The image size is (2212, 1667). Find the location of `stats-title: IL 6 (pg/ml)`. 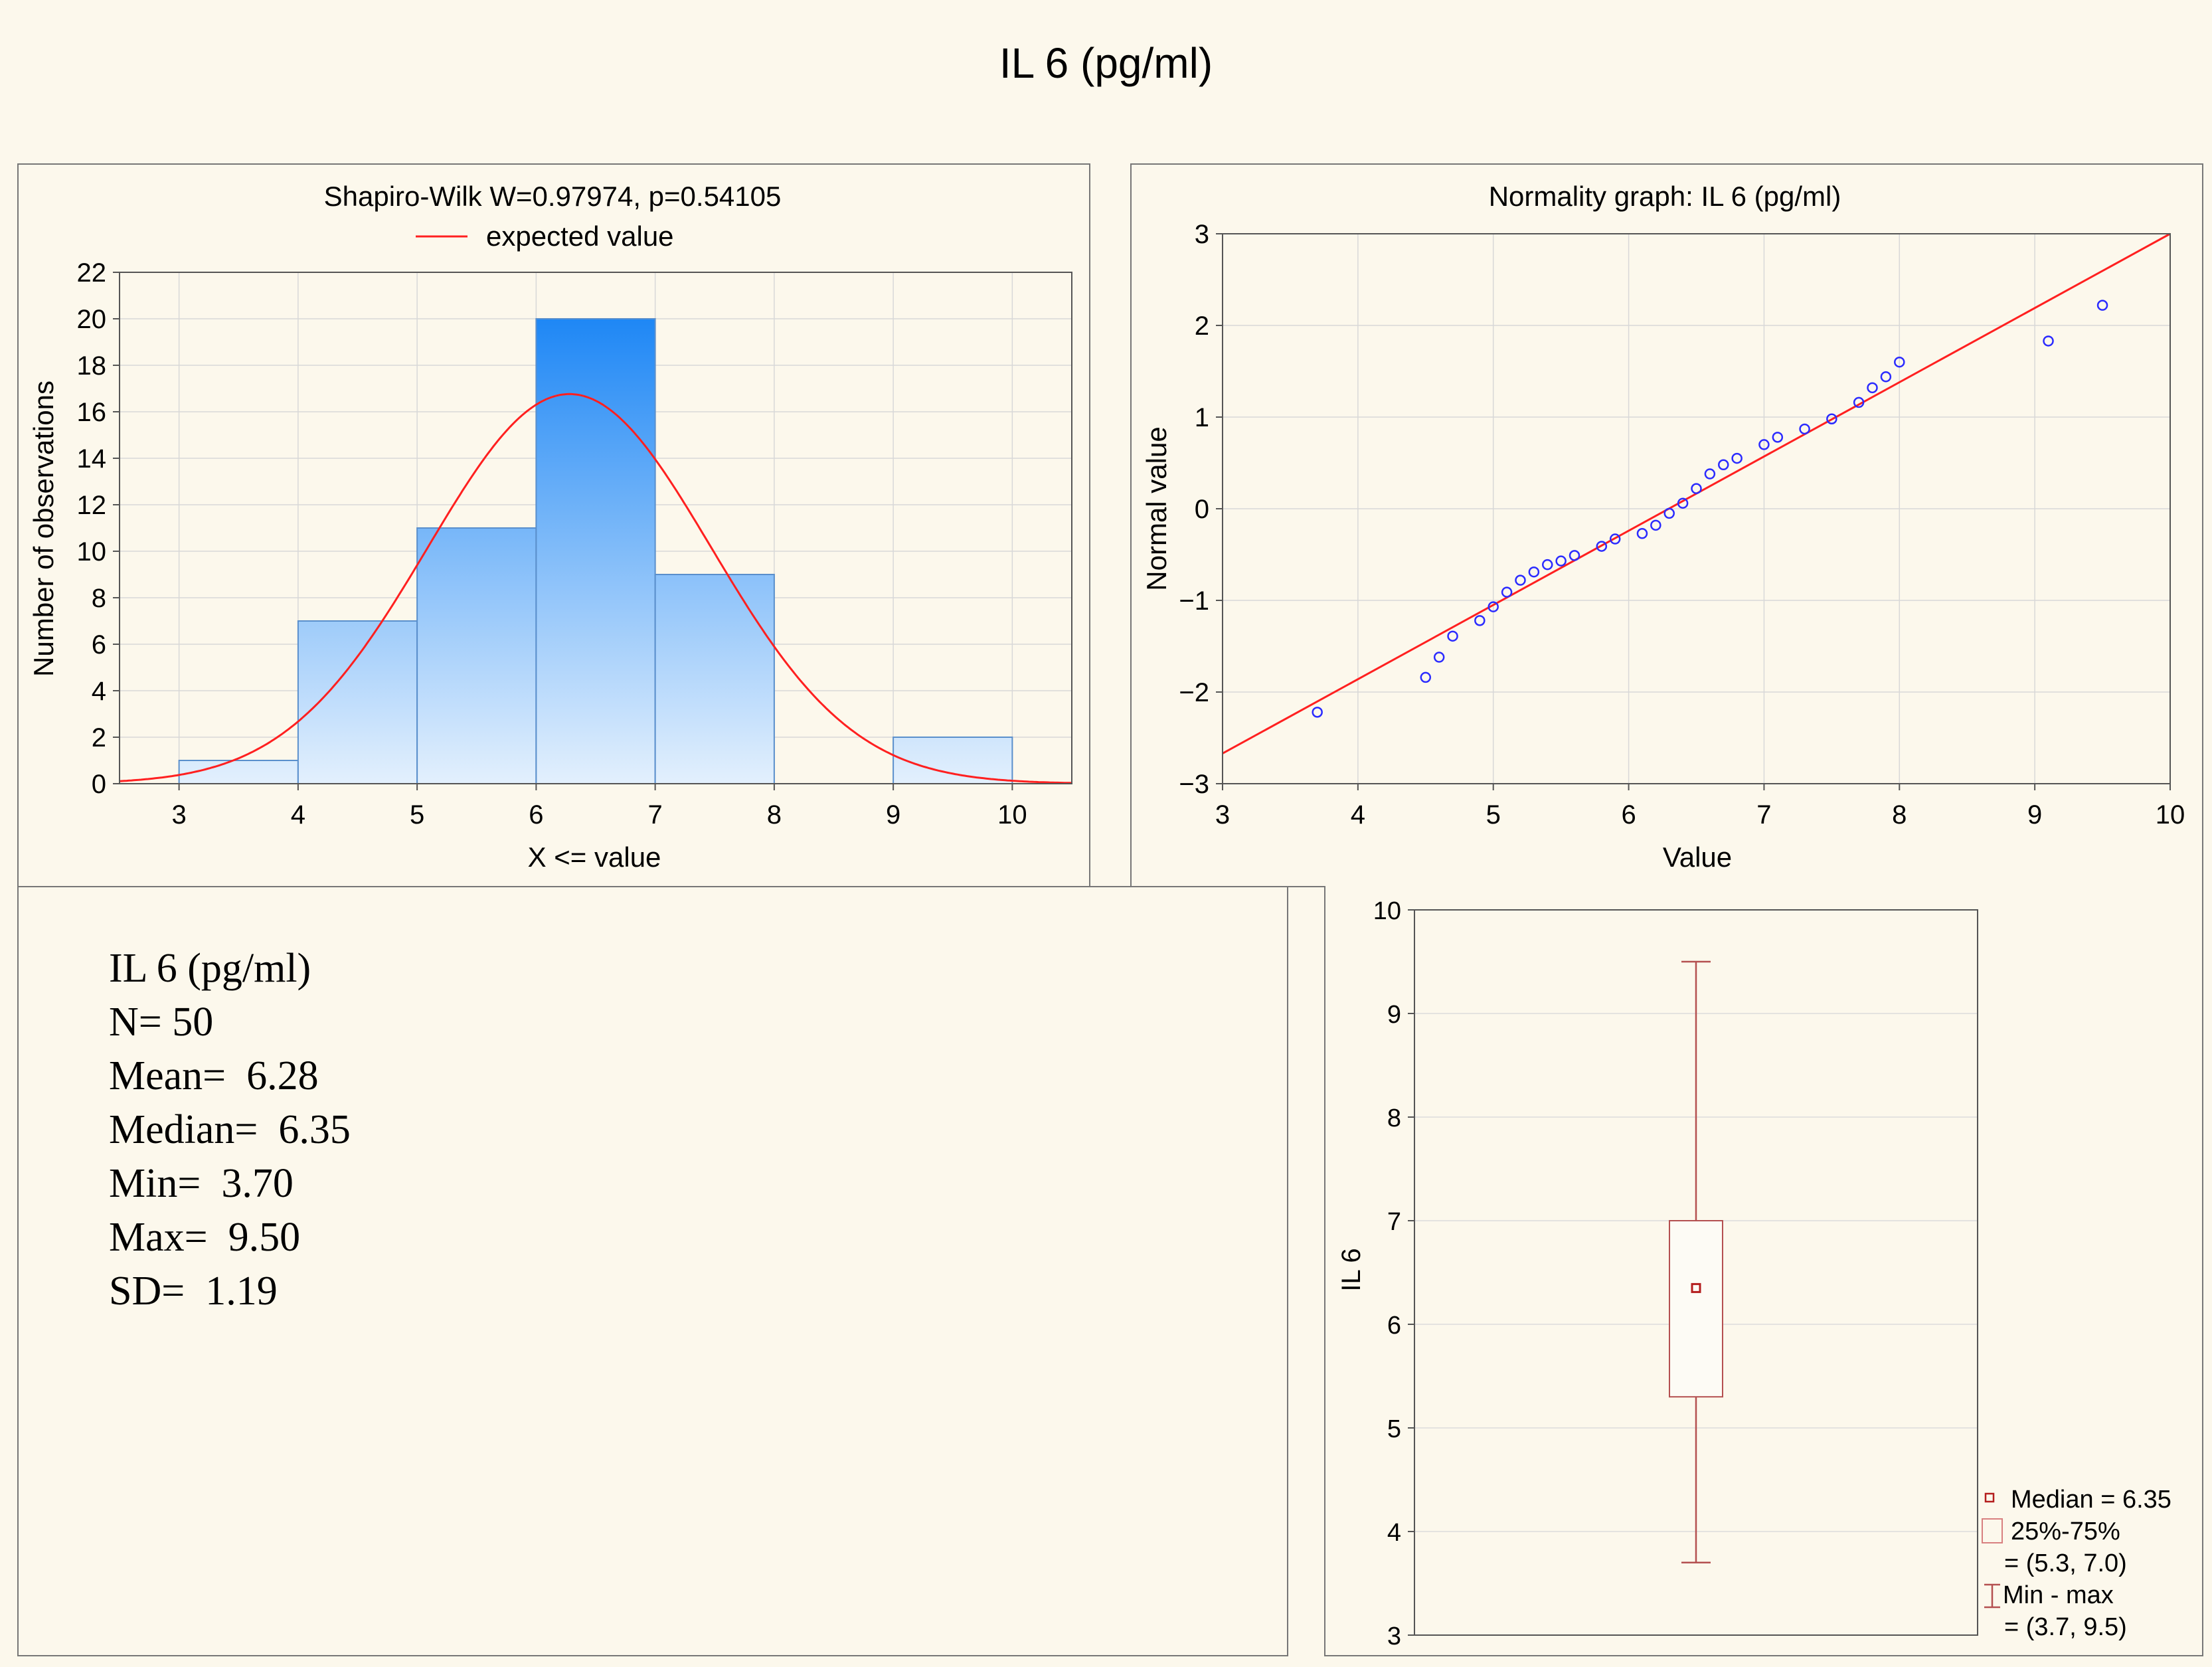

stats-title: IL 6 (pg/ml) is located at coordinates (210, 968).